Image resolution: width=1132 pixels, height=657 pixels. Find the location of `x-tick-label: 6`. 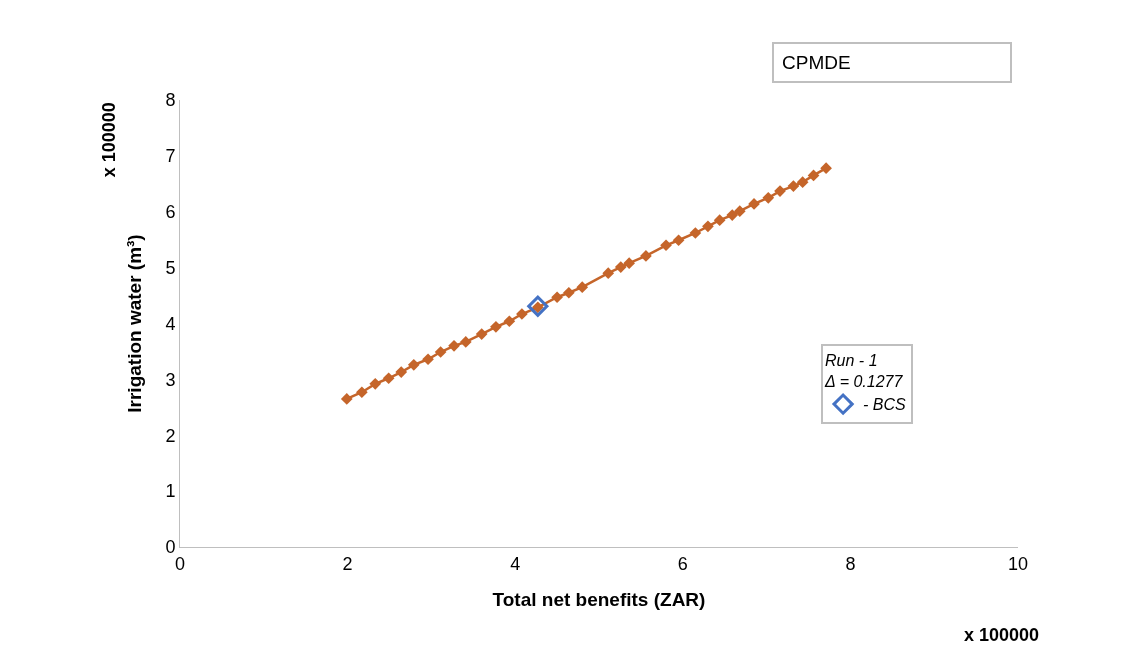

x-tick-label: 6 is located at coordinates (682, 563).